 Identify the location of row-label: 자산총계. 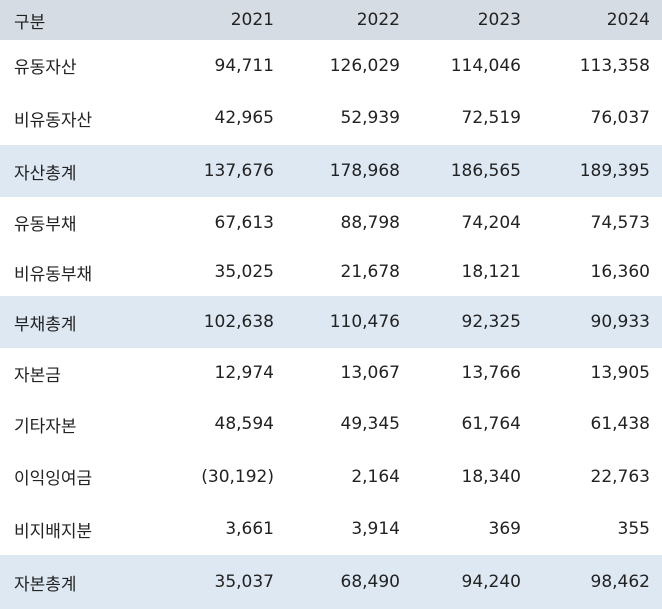
(45, 173).